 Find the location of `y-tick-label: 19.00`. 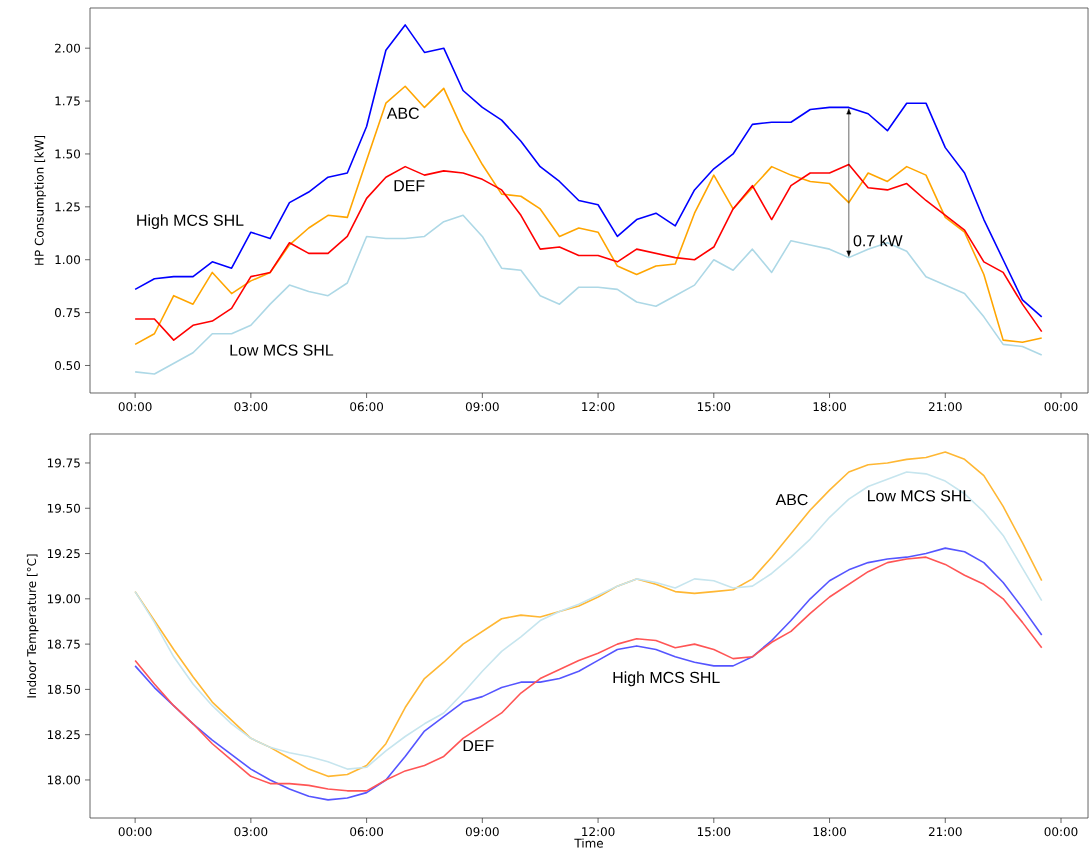

y-tick-label: 19.00 is located at coordinates (64, 599).